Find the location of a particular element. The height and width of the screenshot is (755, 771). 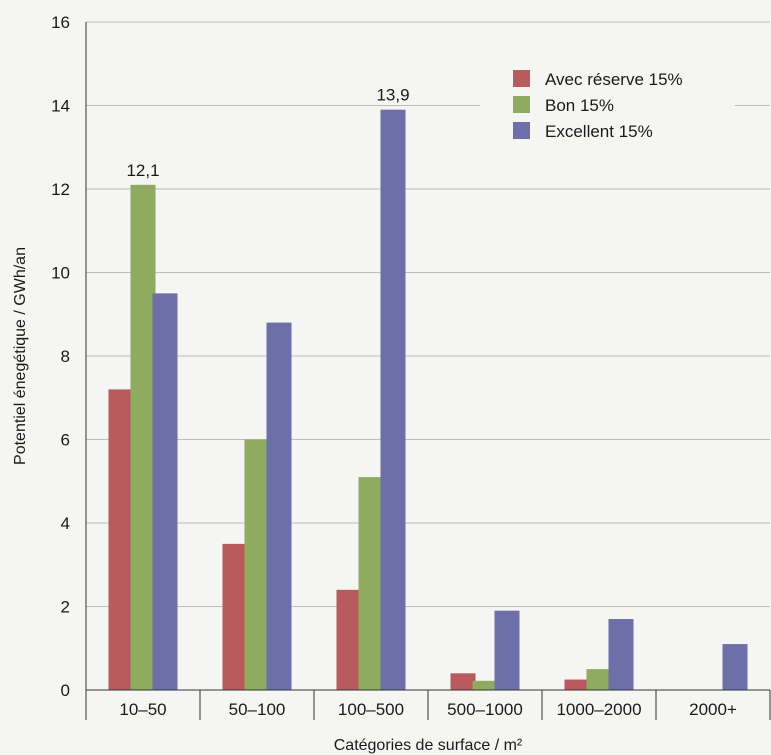

legend-label: Excellent 15% is located at coordinates (599, 131).